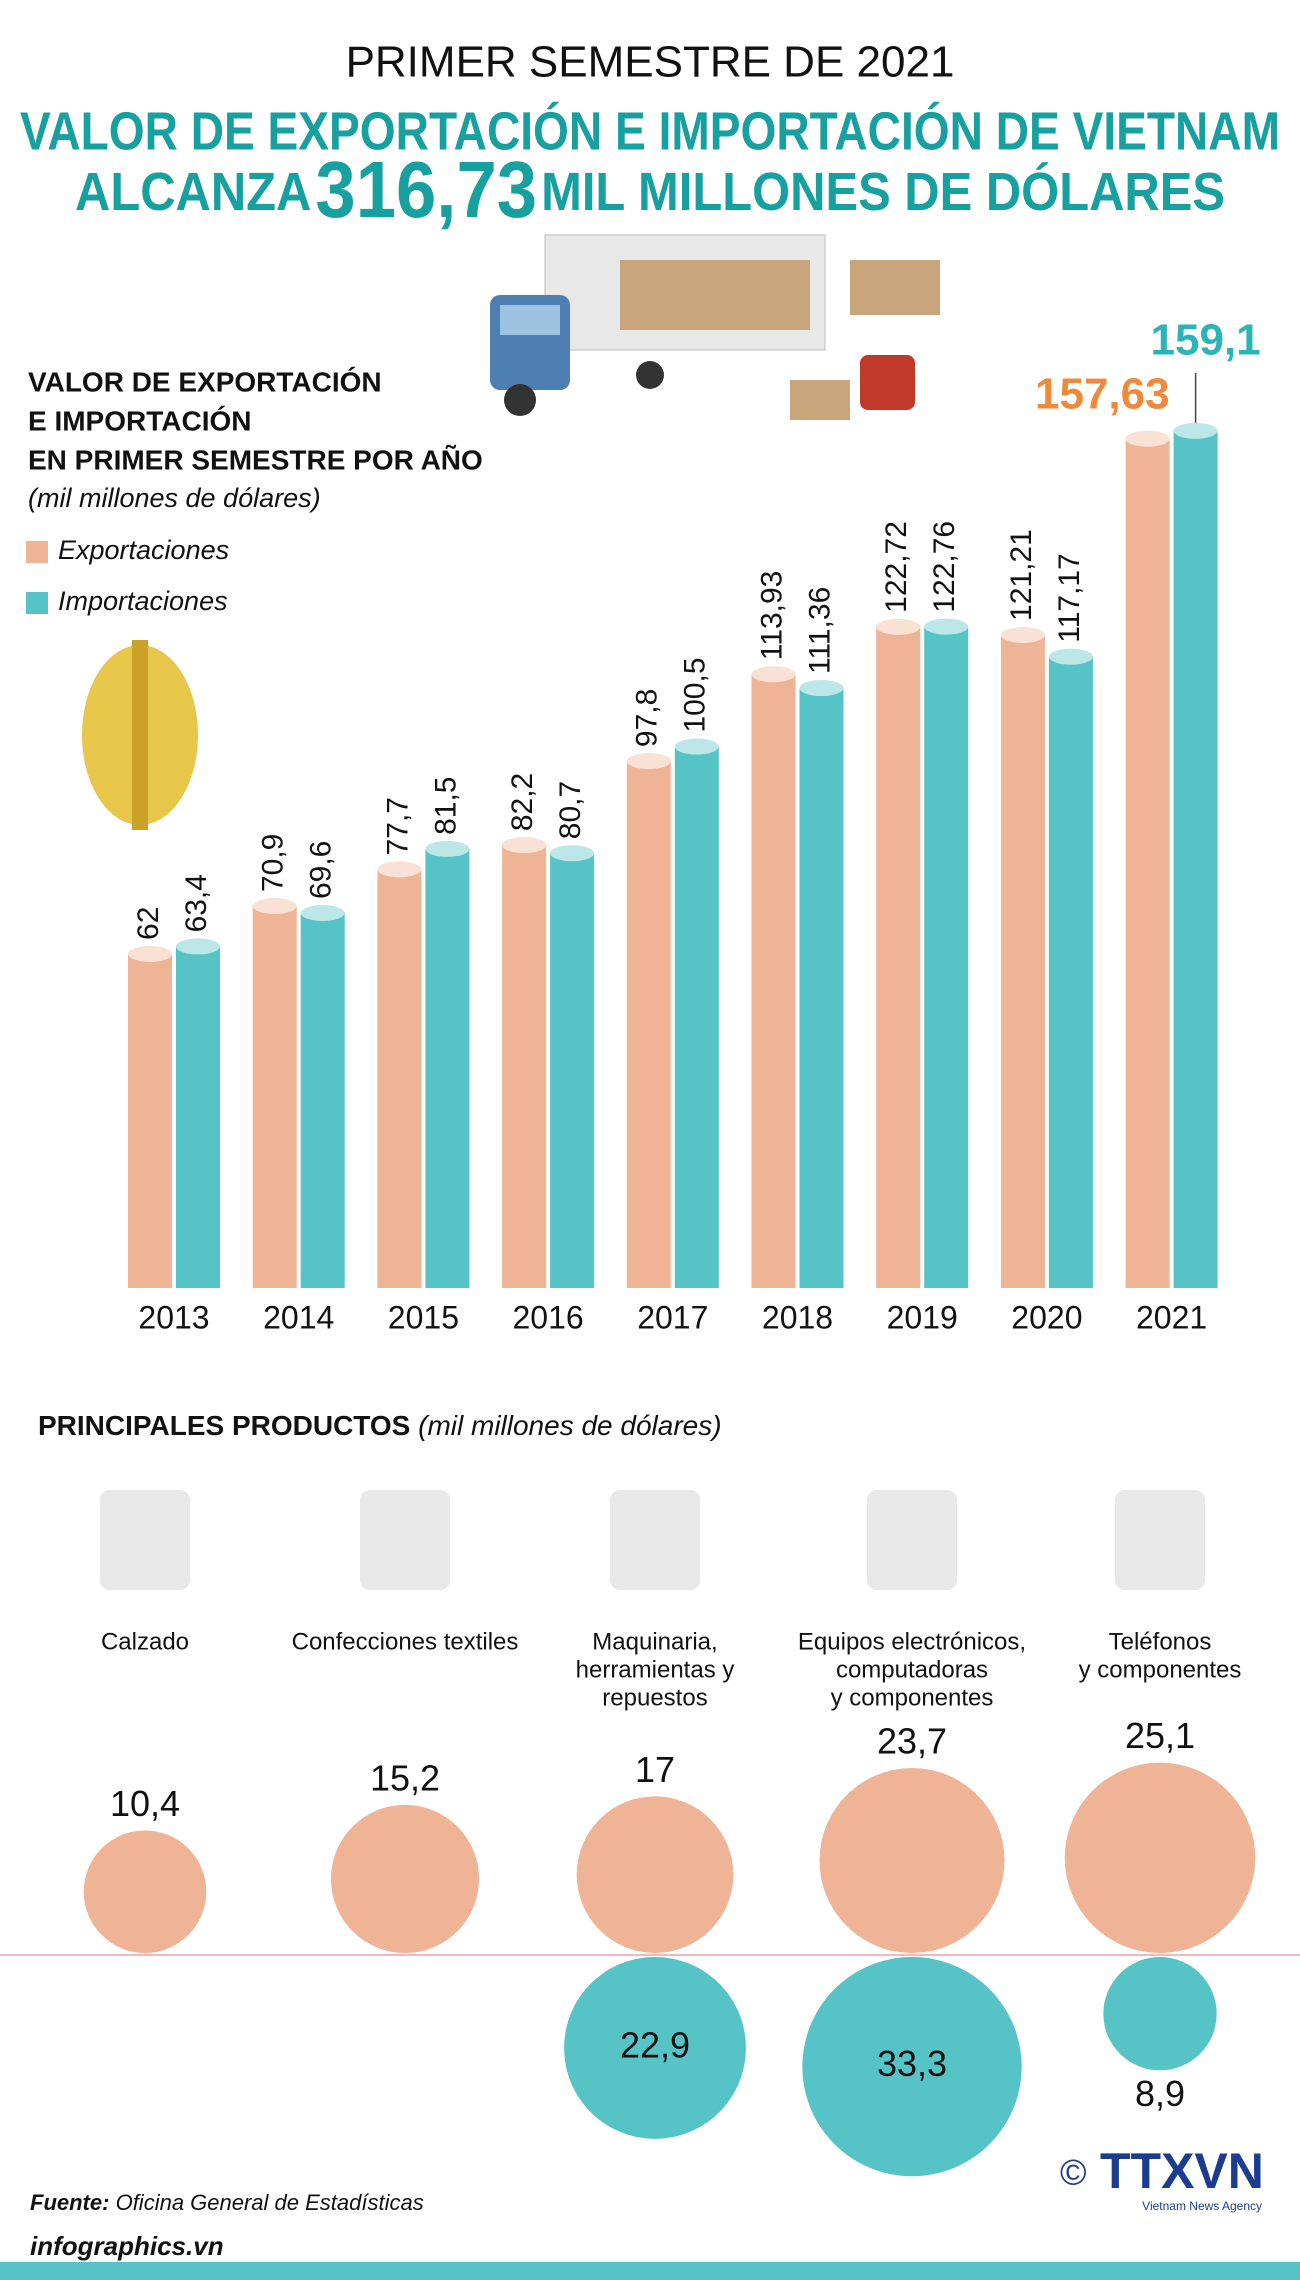 The image size is (1300, 2280). Describe the element at coordinates (1171, 1317) in the screenshot. I see `x-tick-label: 2021` at that location.